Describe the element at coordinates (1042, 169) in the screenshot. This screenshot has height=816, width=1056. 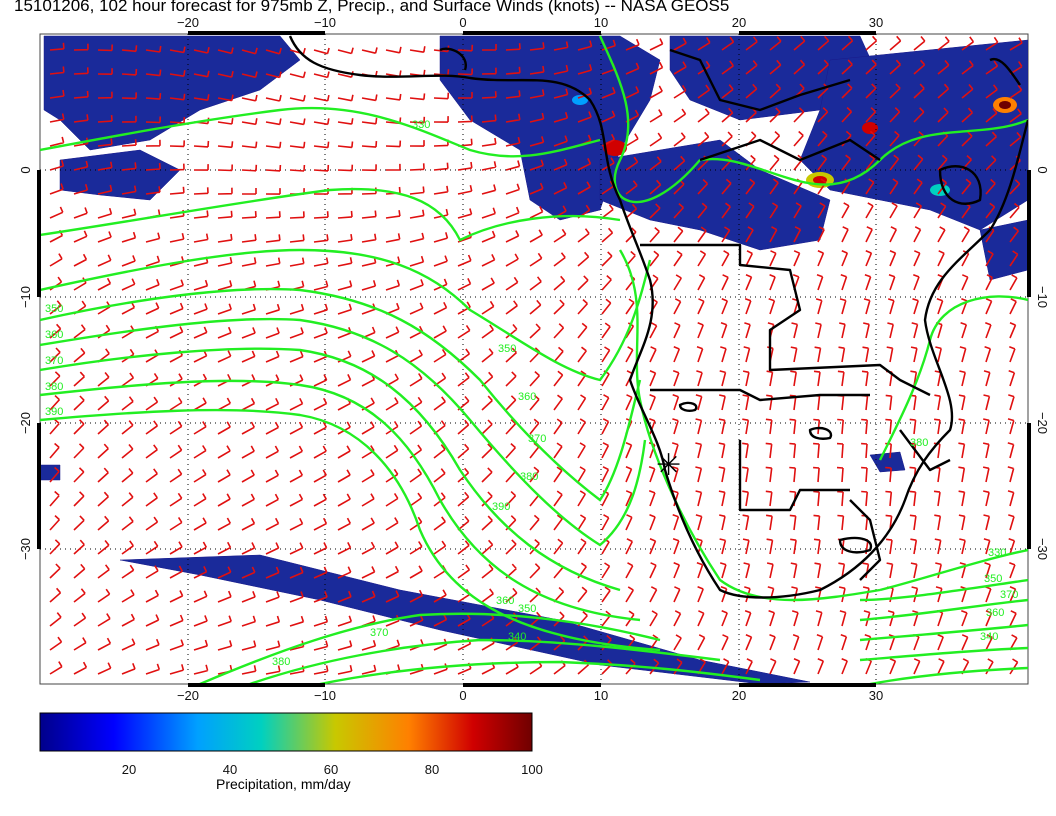
I see `lat-tick-right: 0` at that location.